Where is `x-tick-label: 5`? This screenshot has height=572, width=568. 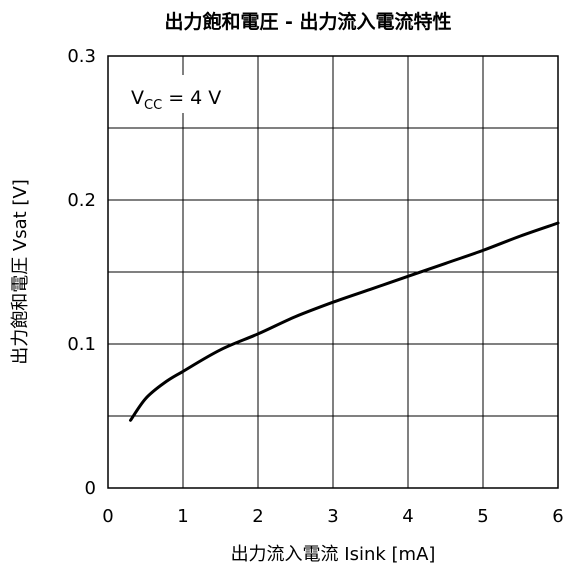 x-tick-label: 5 is located at coordinates (482, 516).